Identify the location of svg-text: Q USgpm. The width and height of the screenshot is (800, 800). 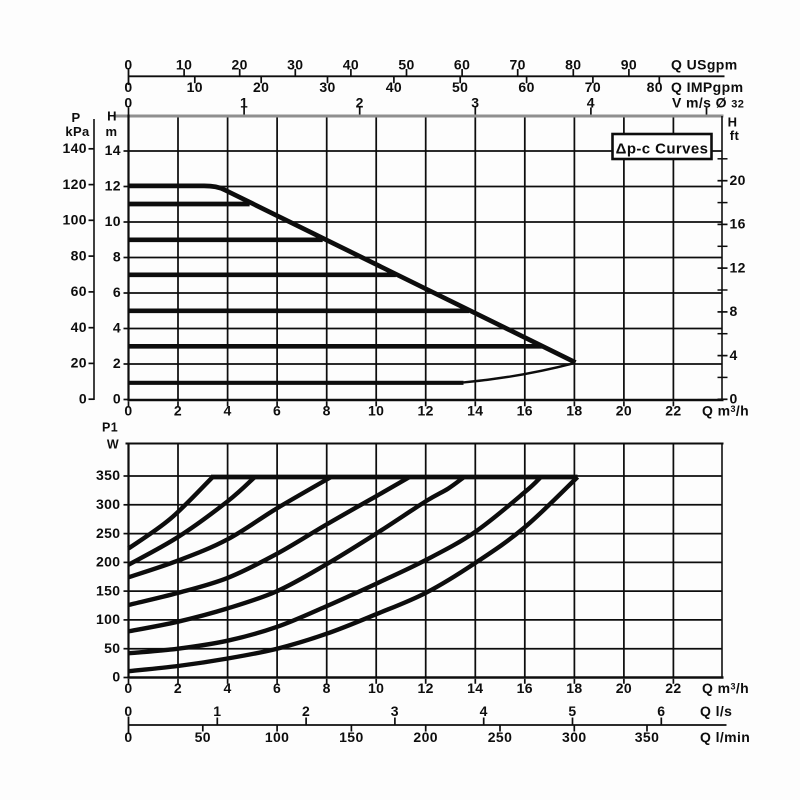
(704, 65).